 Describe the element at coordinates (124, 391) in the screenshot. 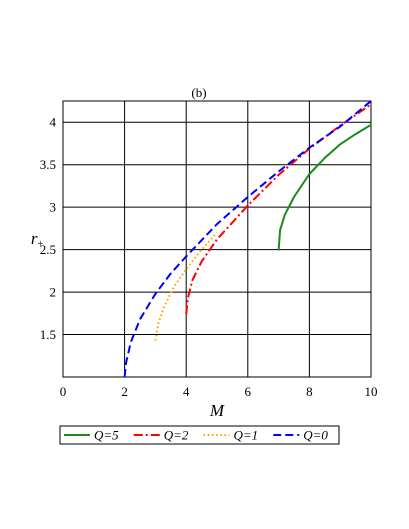

I see `x-tick-label: 2` at that location.